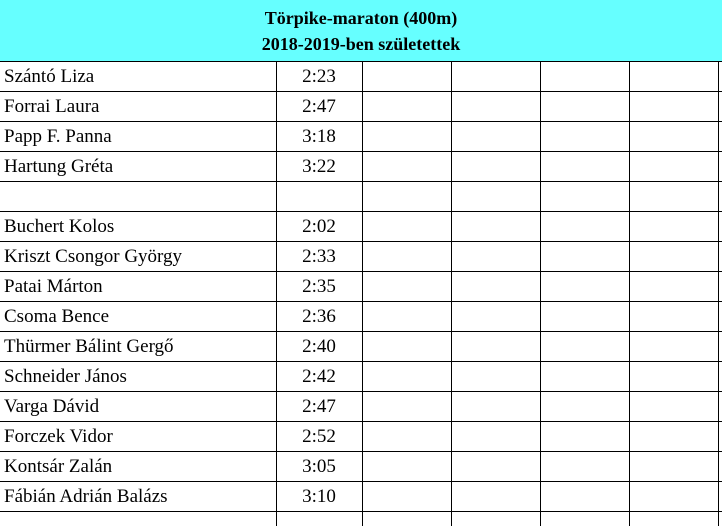 The image size is (722, 526). Describe the element at coordinates (138, 77) in the screenshot. I see `runner-name-cell: Szántó Liza` at that location.